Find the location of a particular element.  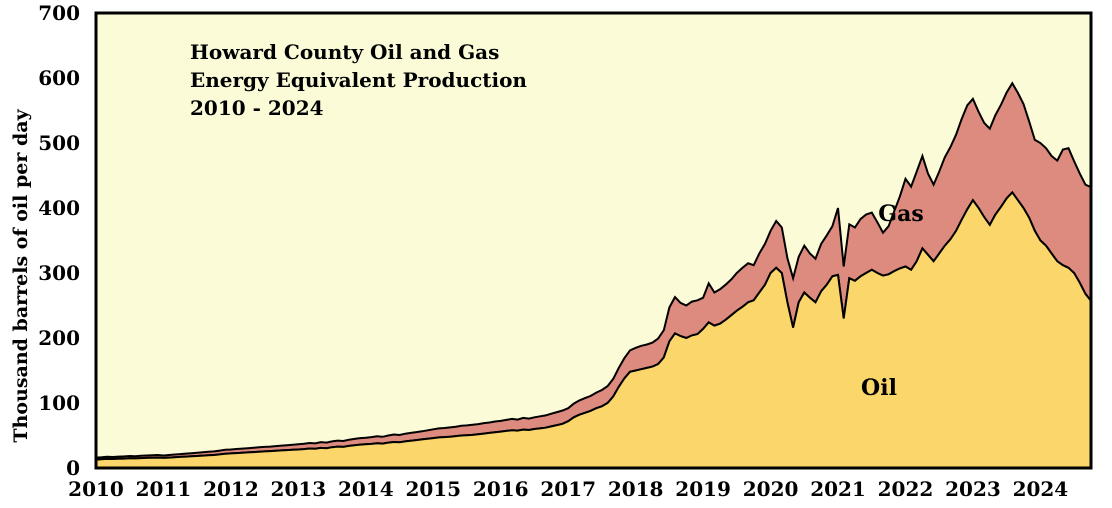

x-tick-label-2016: 2016 is located at coordinates (501, 489).